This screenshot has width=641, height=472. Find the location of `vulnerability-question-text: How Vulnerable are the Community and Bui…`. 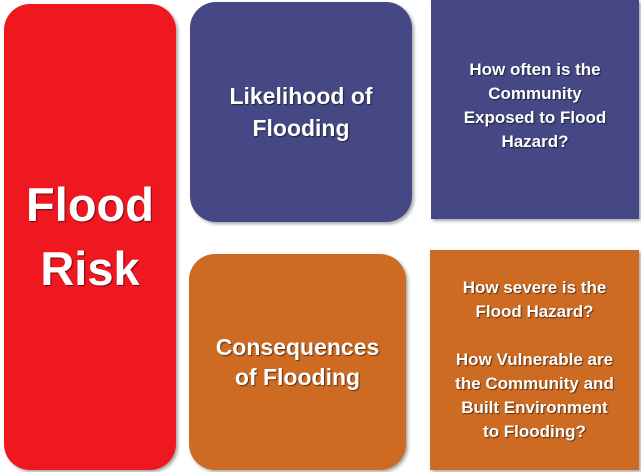

vulnerability-question-text: How Vulnerable are the Community and Bui… is located at coordinates (534, 395).